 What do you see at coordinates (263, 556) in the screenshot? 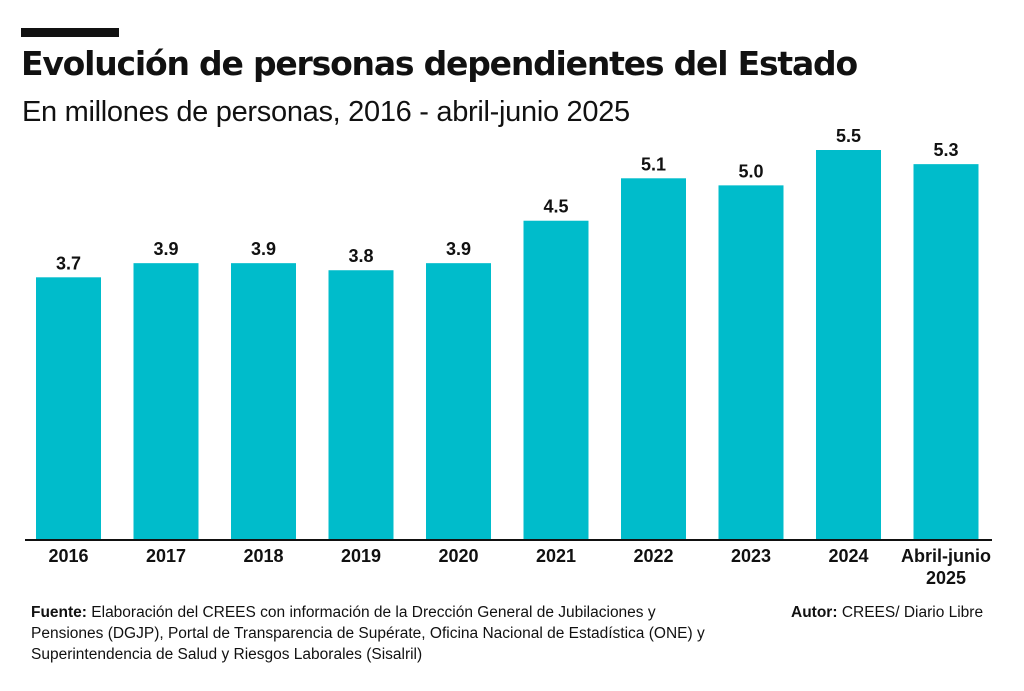
I see `tick-label-2: 2018` at bounding box center [263, 556].